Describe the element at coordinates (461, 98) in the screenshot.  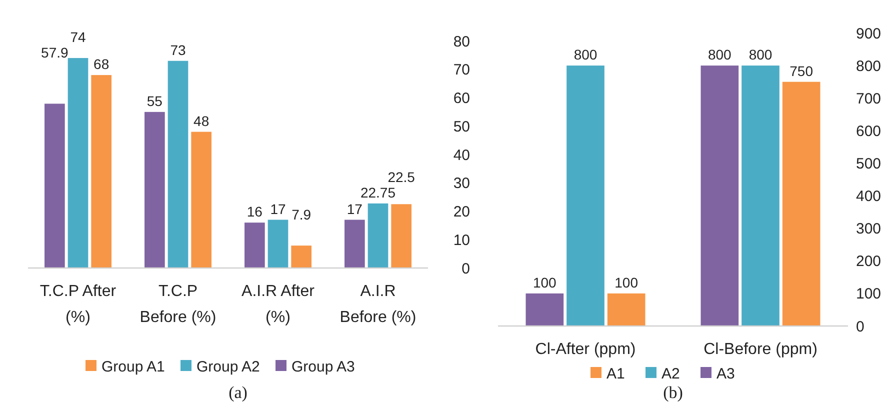
I see `y-tick-label: 60` at that location.